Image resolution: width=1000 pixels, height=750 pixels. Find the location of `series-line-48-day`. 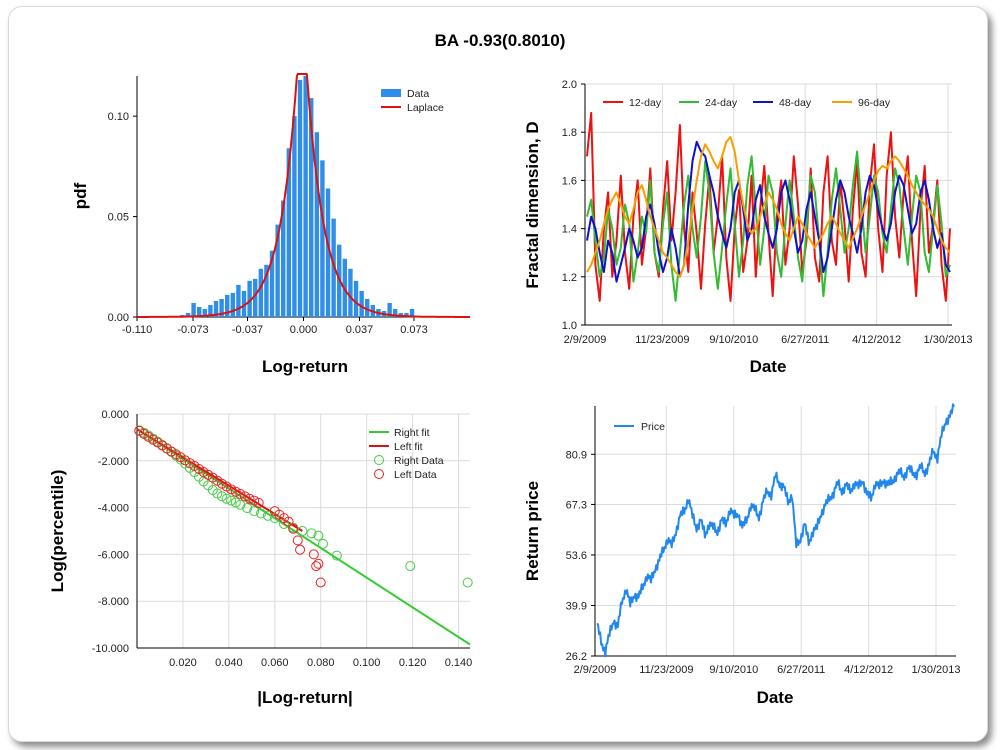

series-line-48-day is located at coordinates (768, 211).